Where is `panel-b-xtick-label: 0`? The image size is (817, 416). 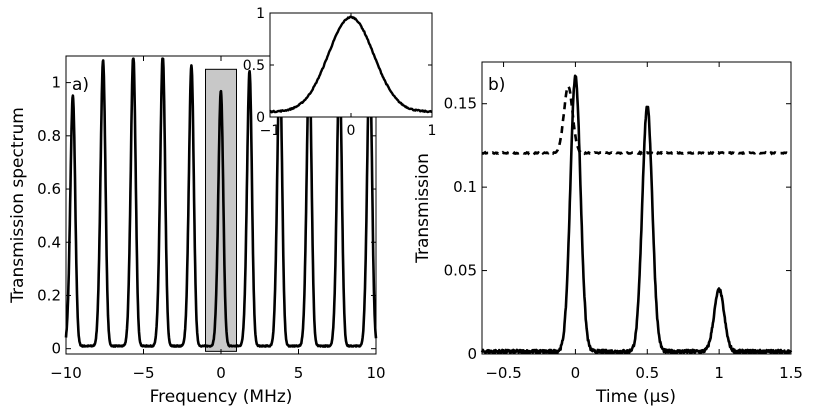
panel-b-xtick-label: 0 is located at coordinates (576, 373).